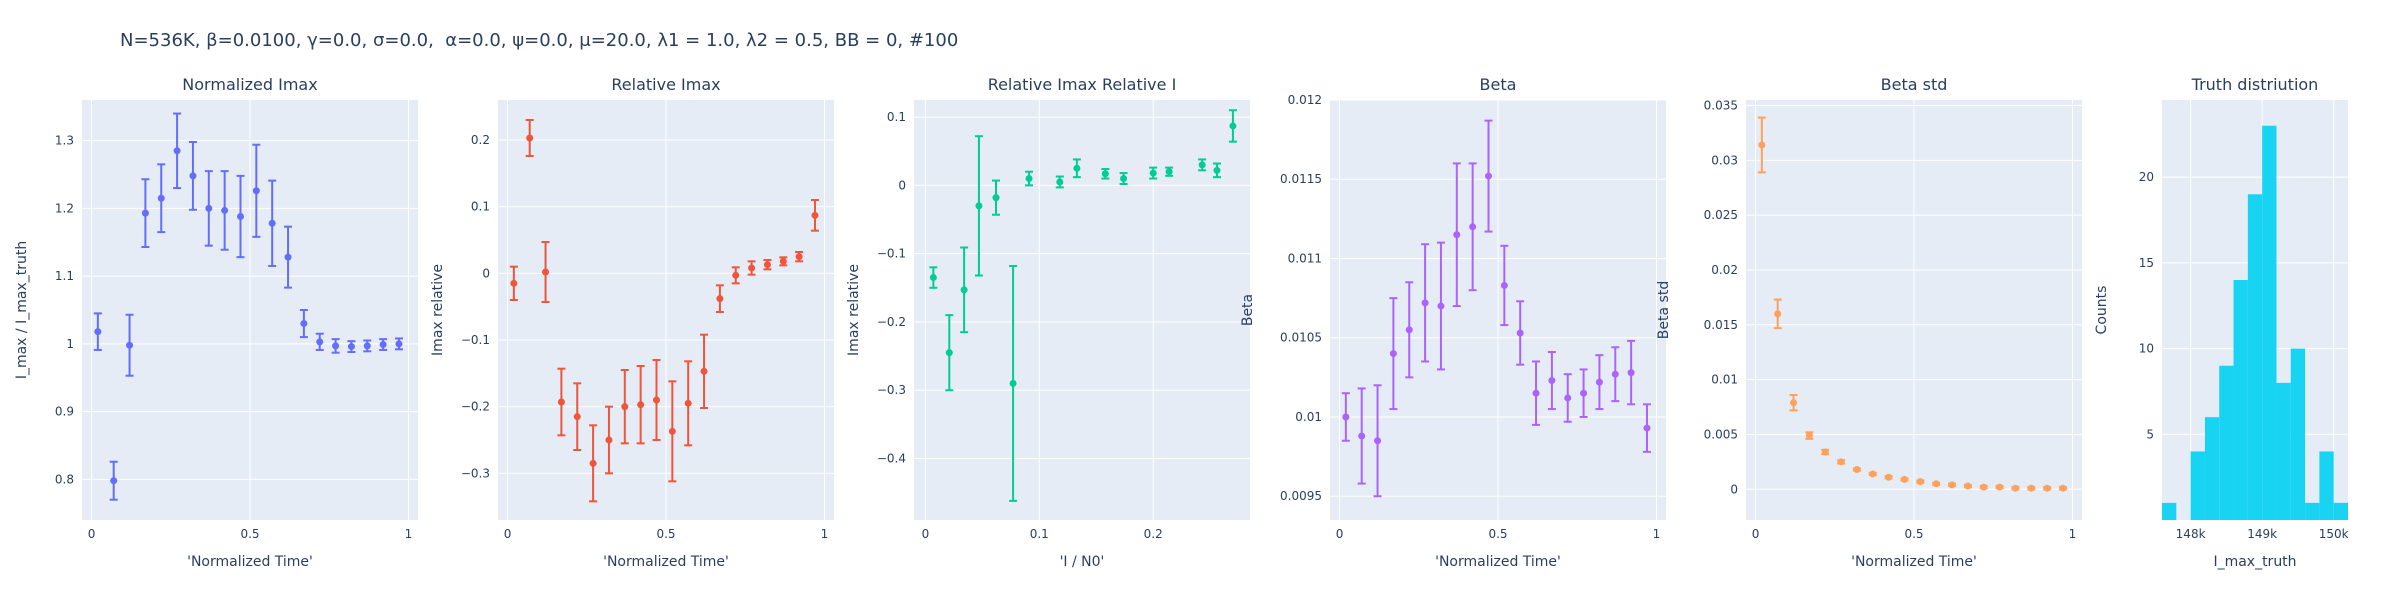 Image resolution: width=2400 pixels, height=604 pixels. I want to click on y-tick-label: −0.4, so click(891, 459).